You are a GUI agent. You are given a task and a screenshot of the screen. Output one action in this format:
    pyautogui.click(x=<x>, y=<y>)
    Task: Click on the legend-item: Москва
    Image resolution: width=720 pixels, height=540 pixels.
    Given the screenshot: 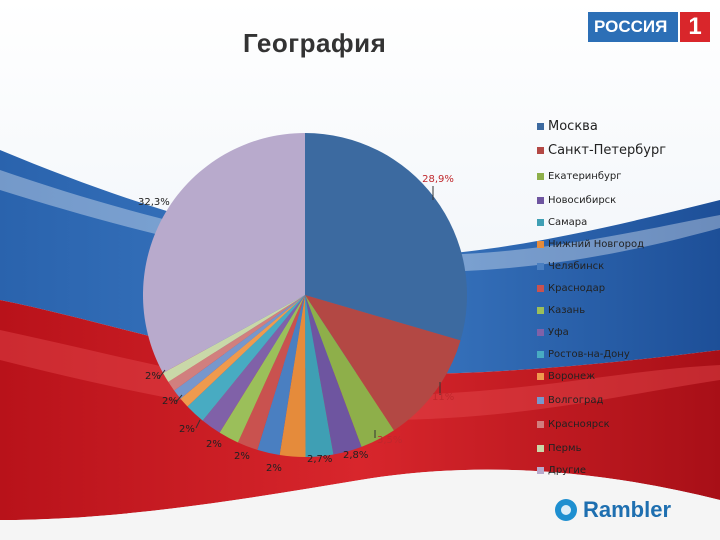 What is the action you would take?
    pyautogui.click(x=567, y=126)
    